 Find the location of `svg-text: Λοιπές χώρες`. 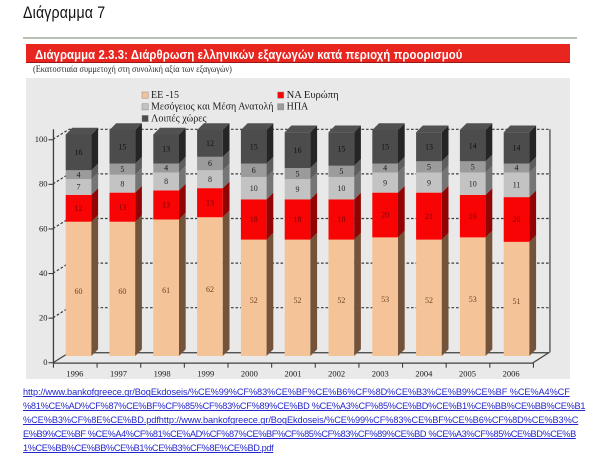

svg-text: Λοιπές χώρες is located at coordinates (179, 118).